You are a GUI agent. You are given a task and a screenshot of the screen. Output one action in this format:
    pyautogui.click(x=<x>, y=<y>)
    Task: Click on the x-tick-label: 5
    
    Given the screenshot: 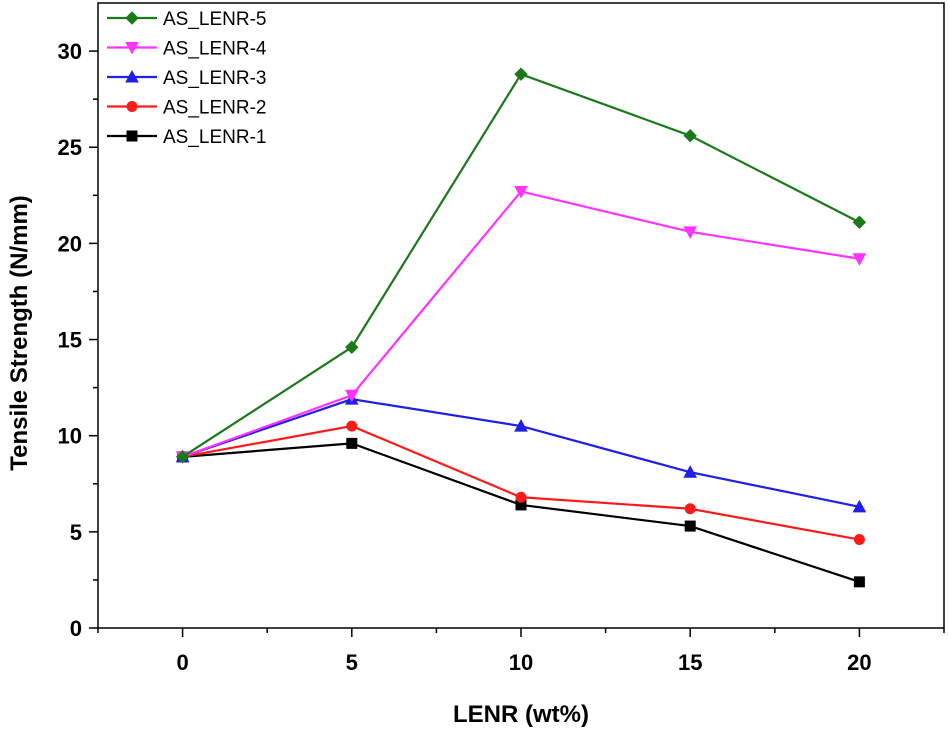 What is the action you would take?
    pyautogui.click(x=352, y=662)
    